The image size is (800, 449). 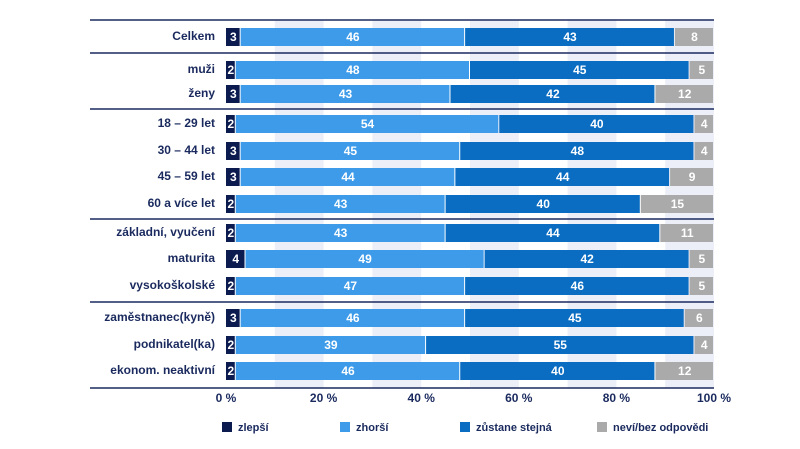 I want to click on legend-label: zhorší, so click(x=372, y=428).